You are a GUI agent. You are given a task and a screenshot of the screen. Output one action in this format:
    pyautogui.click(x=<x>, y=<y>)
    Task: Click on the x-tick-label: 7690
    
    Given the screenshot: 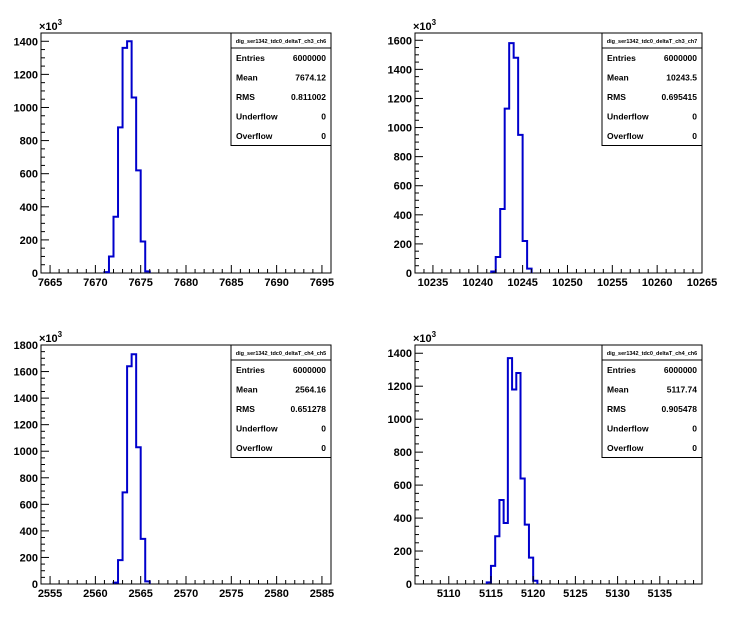 What is the action you would take?
    pyautogui.click(x=276, y=283)
    